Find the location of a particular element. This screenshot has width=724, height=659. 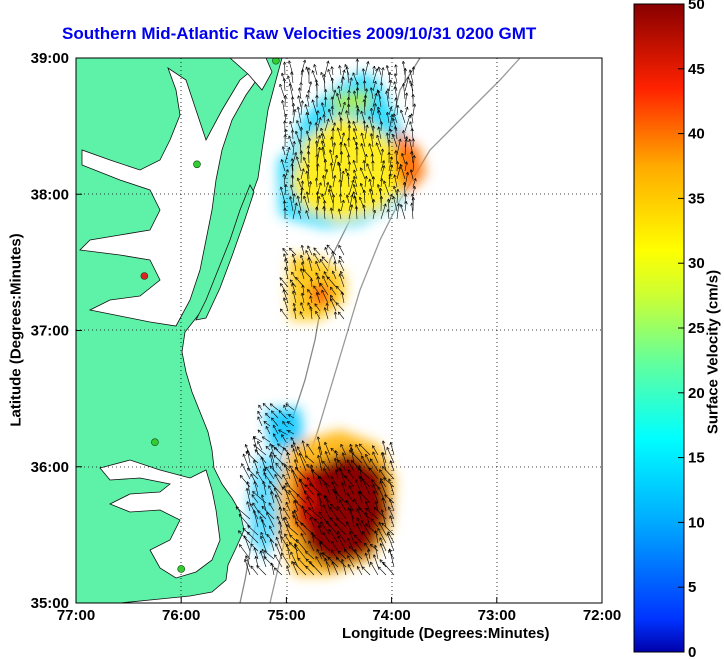

colorbar-tick-label: 10 is located at coordinates (696, 522).